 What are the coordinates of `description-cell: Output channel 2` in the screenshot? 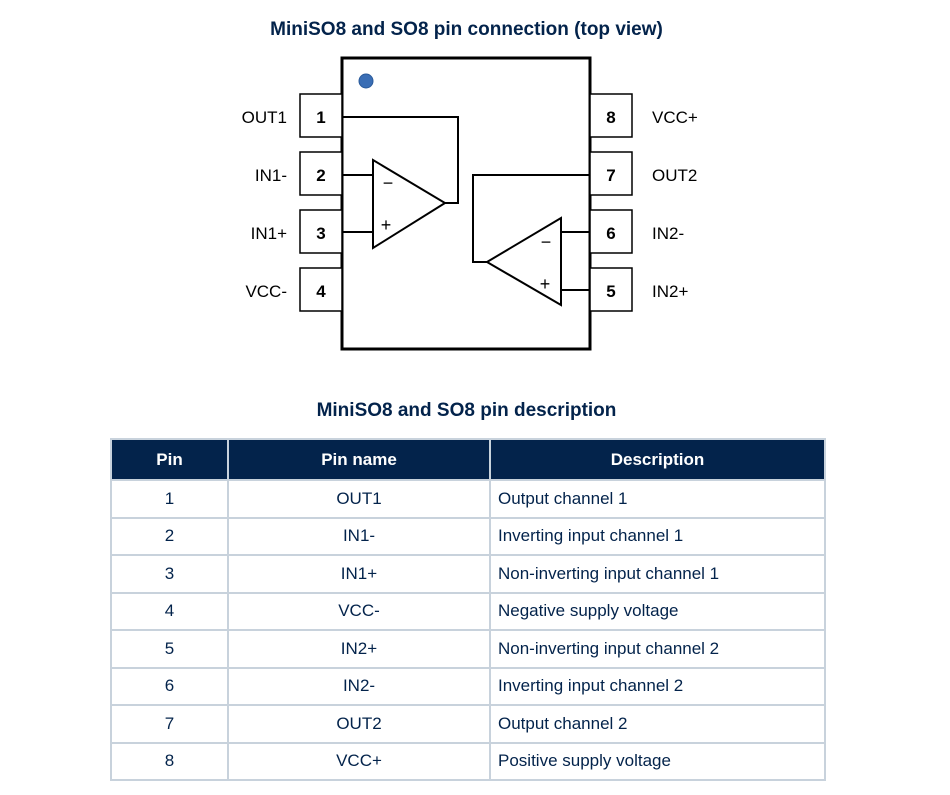 It's located at (657, 724).